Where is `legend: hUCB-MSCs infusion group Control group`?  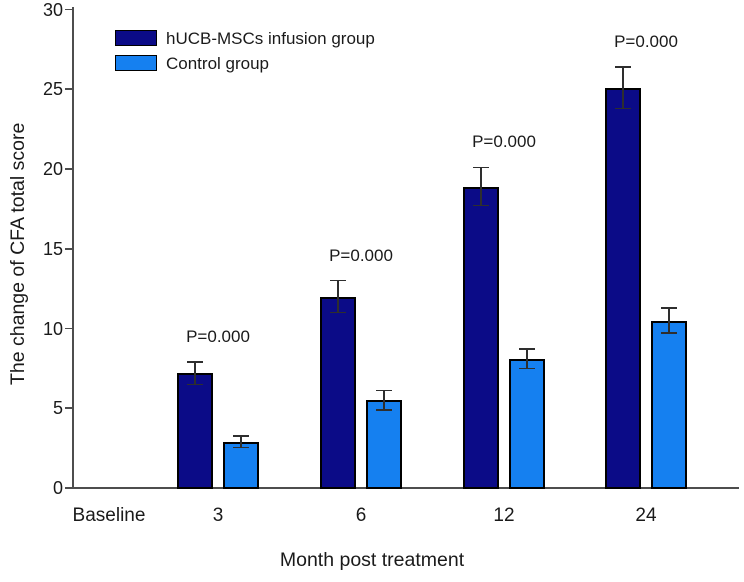
legend: hUCB-MSCs infusion group Control group is located at coordinates (245, 55).